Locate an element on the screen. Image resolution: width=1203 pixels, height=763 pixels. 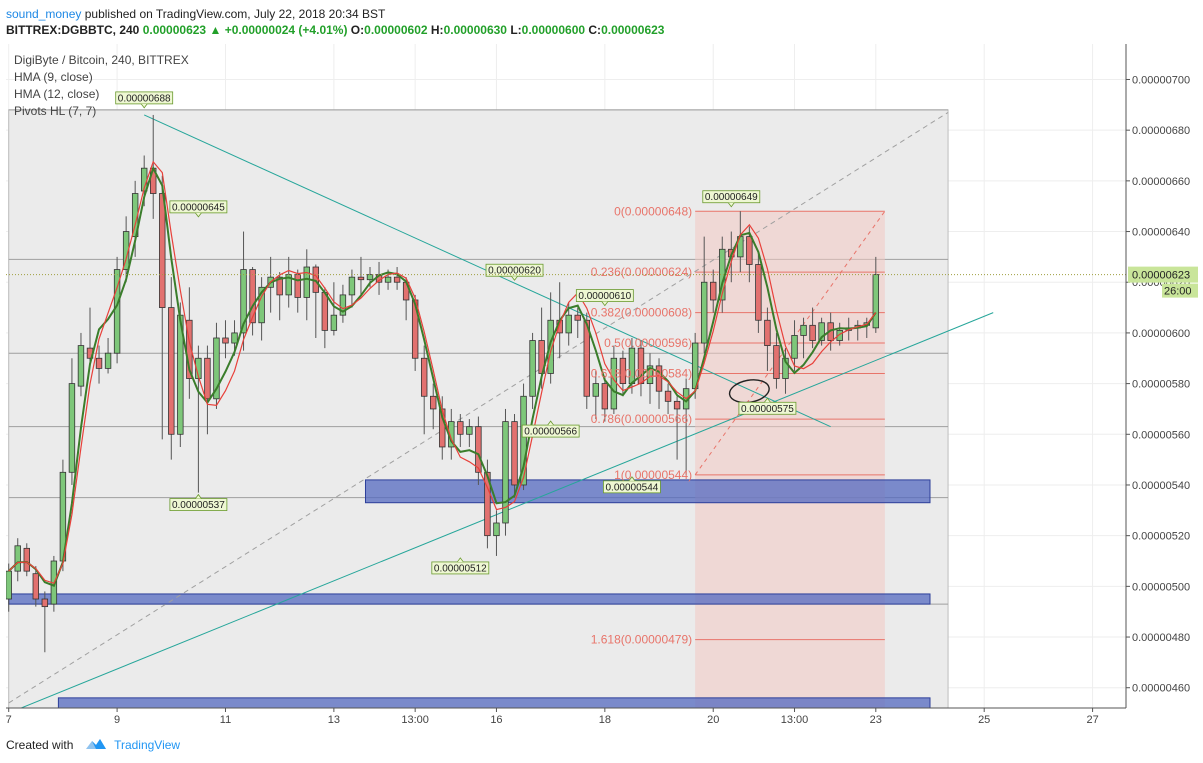
legend-hma12: HMA (12, close) is located at coordinates (57, 94).